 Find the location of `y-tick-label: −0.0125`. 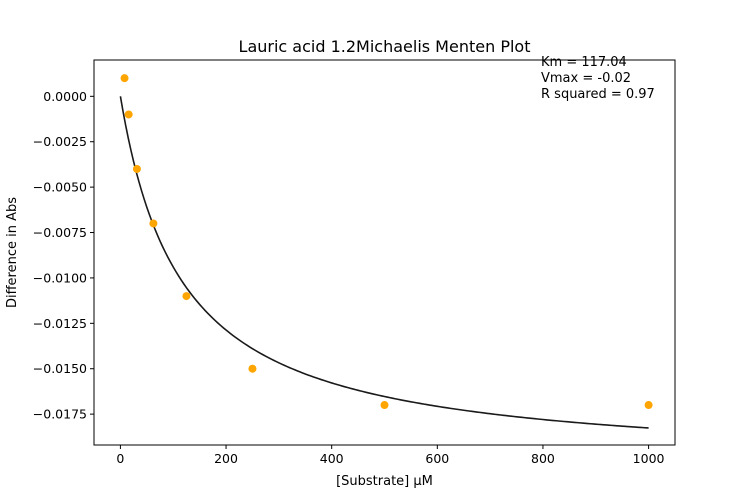

y-tick-label: −0.0125 is located at coordinates (60, 323).